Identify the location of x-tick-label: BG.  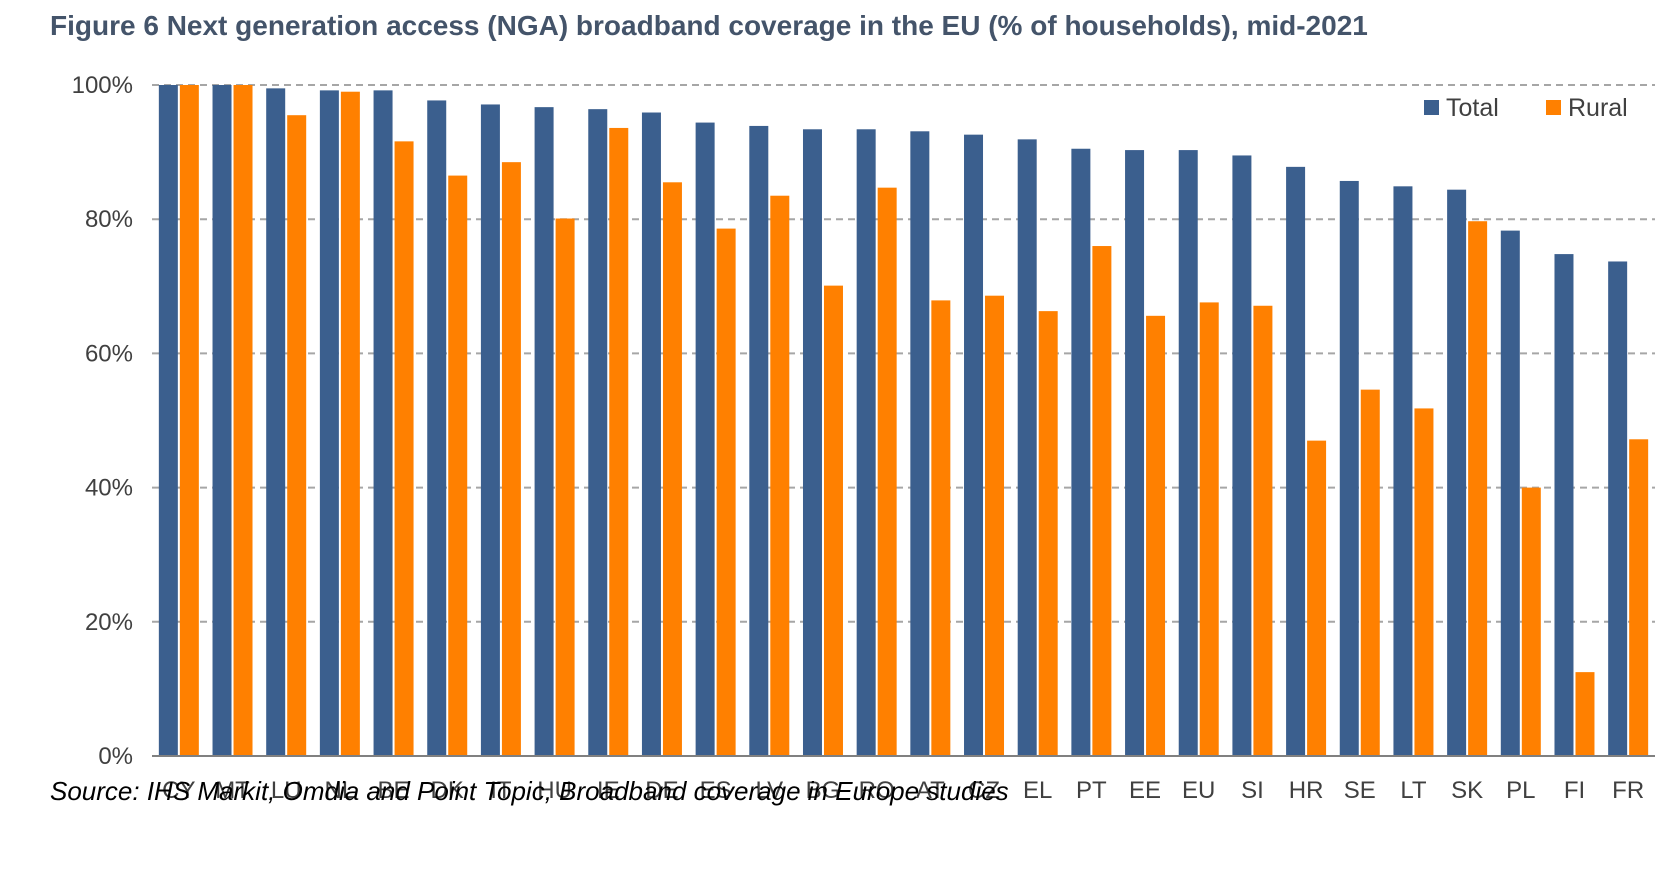
(823, 790).